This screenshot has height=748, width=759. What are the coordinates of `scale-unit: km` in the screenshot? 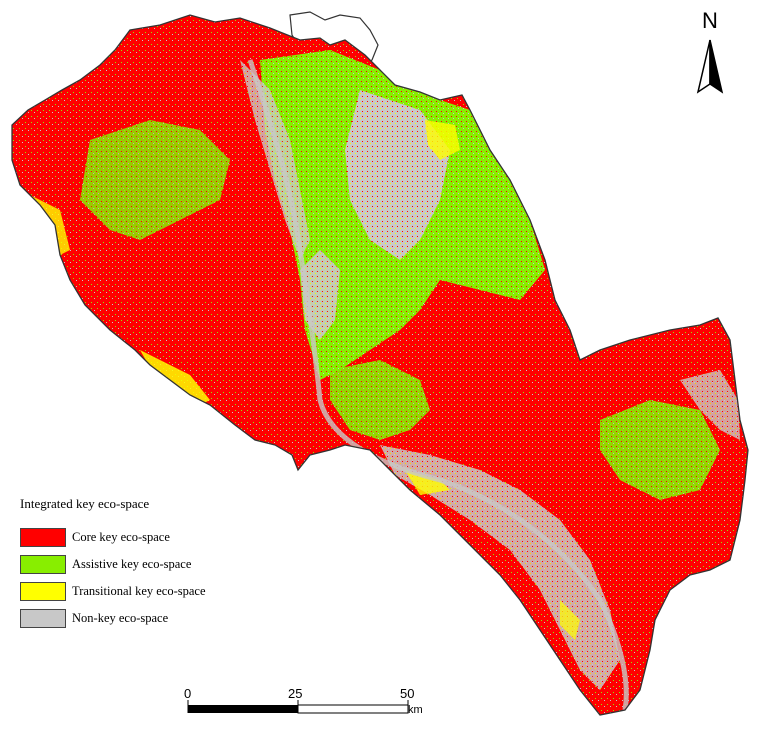 It's located at (415, 710).